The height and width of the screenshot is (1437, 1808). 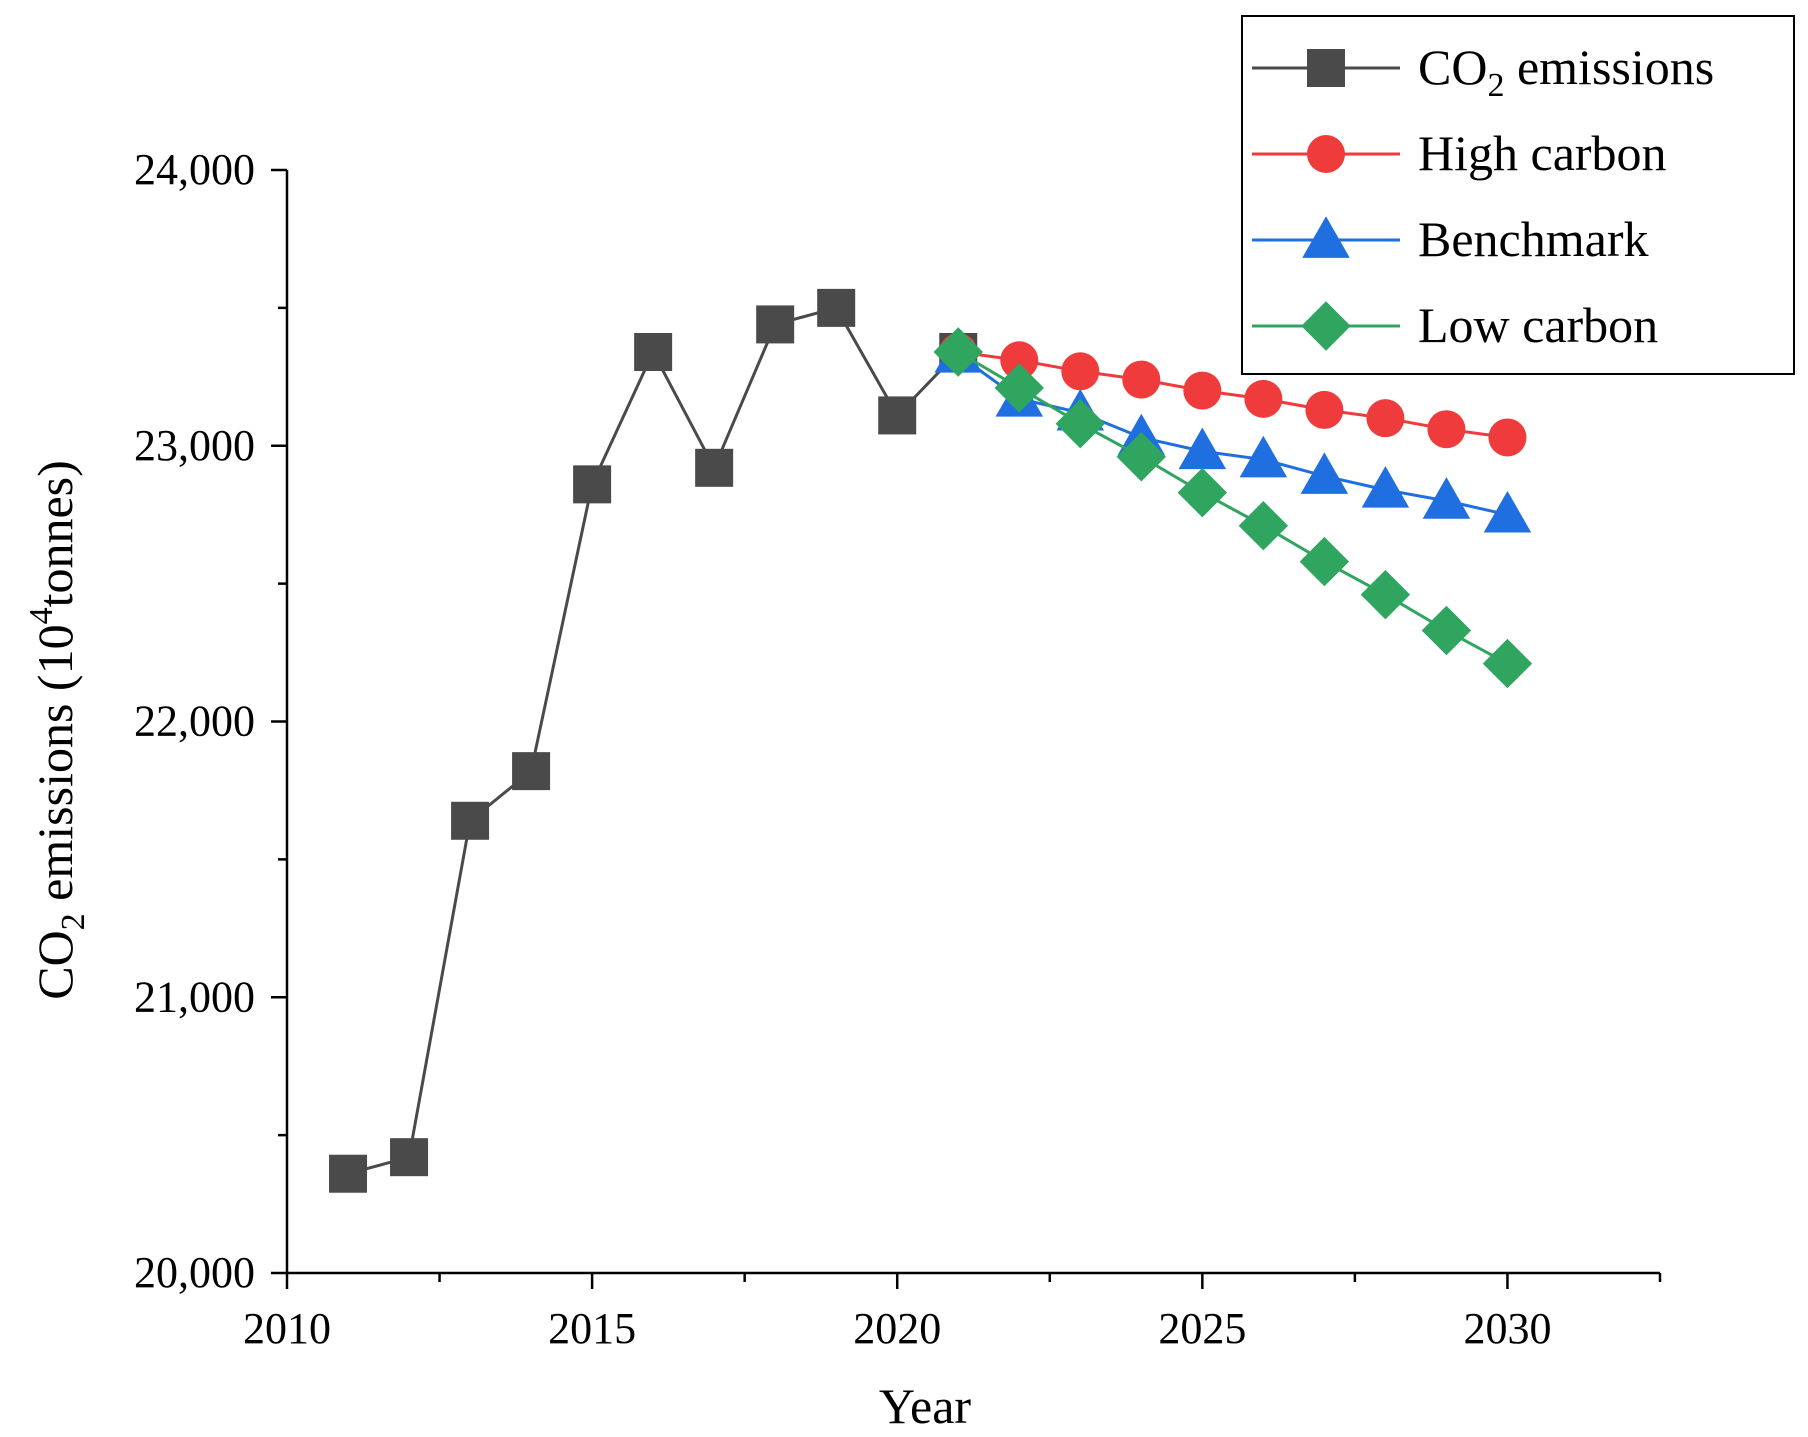 What do you see at coordinates (1202, 1328) in the screenshot?
I see `x-tick-label: 2025` at bounding box center [1202, 1328].